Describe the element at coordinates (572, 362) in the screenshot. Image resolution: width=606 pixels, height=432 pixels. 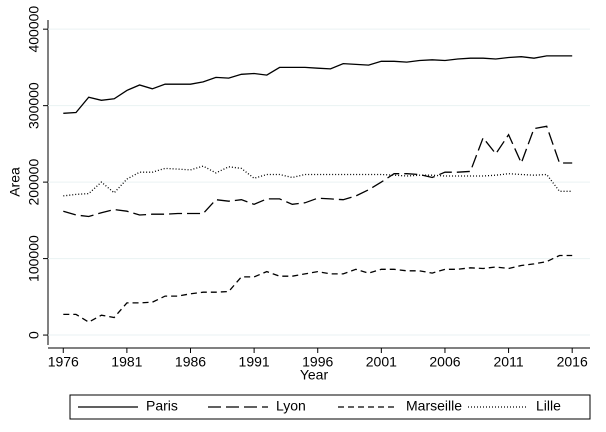
I see `x-tick-label: 2016` at that location.